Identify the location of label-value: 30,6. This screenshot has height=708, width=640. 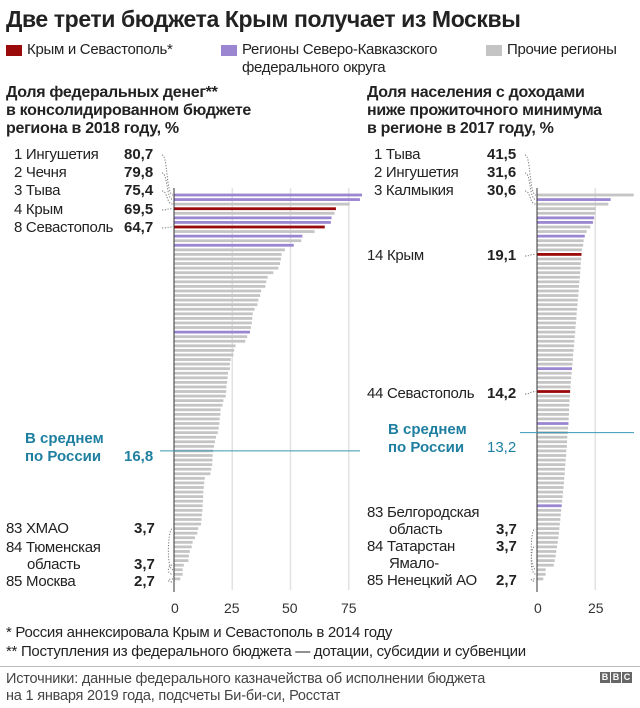
(502, 190).